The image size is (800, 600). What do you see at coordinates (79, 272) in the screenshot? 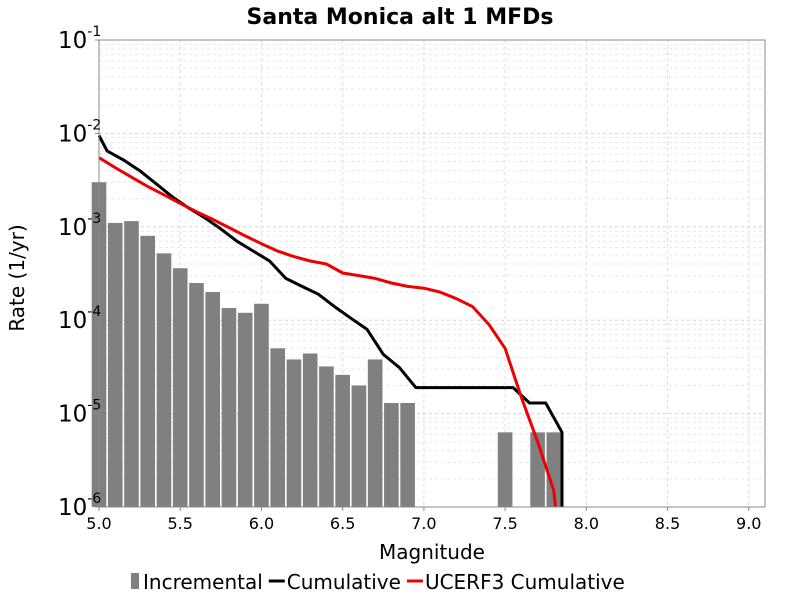
I see `y-axis-ticks: 10⁻⁶ 10⁻⁵ 10⁻⁴ 10⁻³ 10⁻² 10⁻¹` at bounding box center [79, 272].